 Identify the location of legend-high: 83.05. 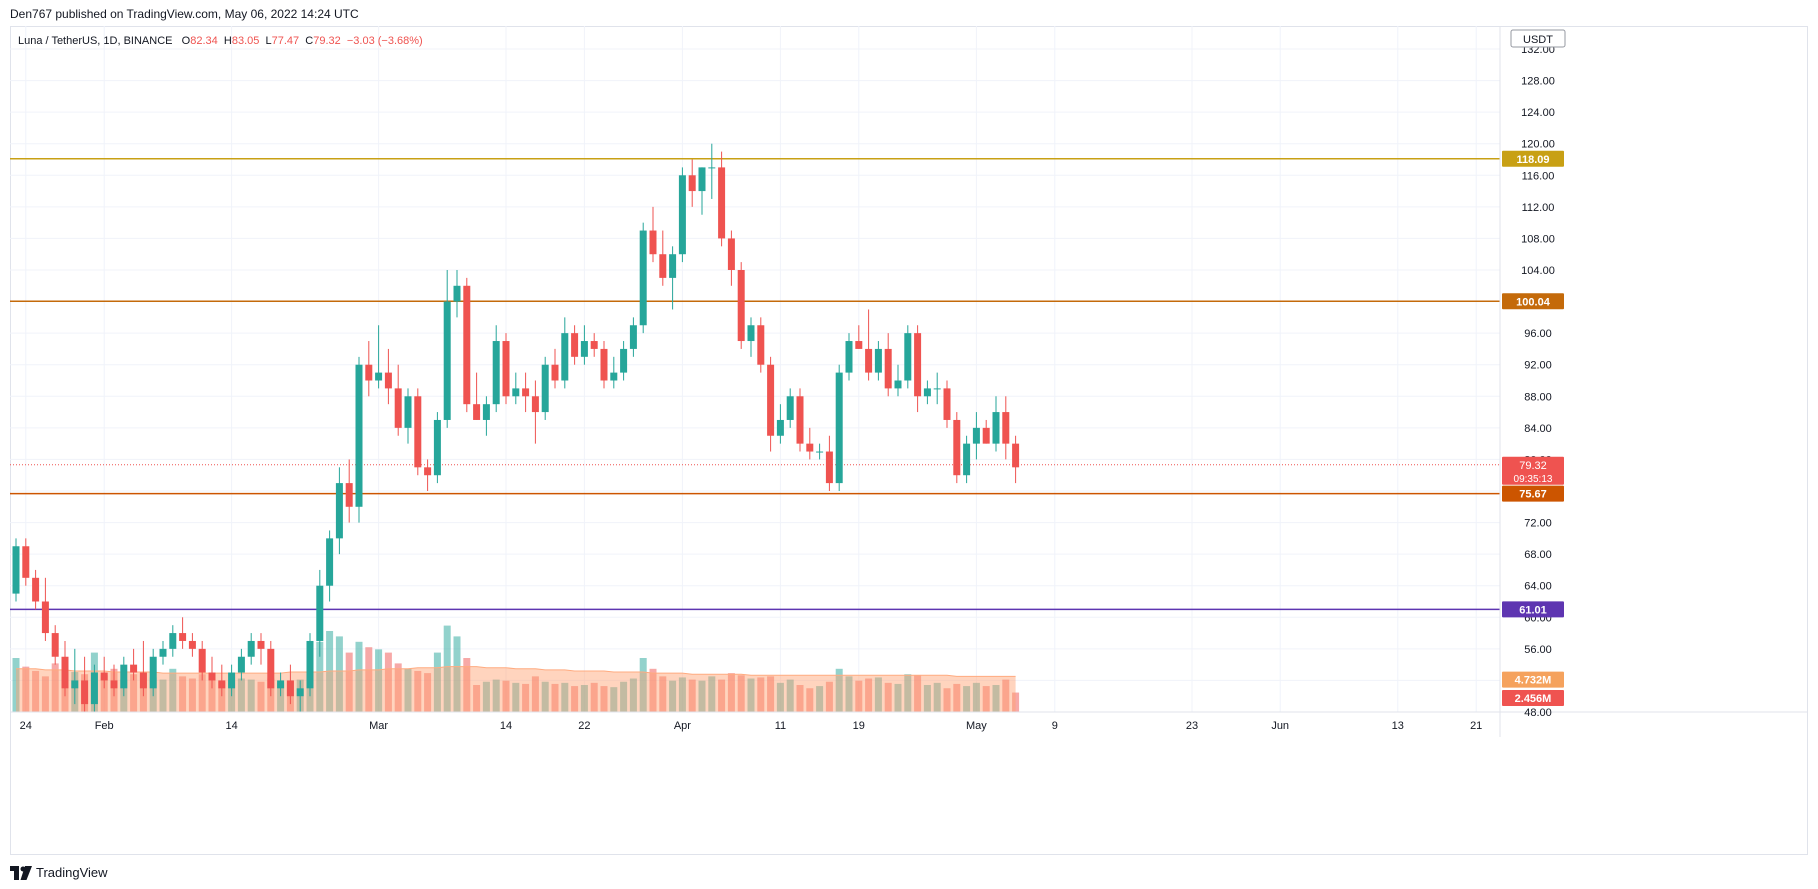
(245, 41).